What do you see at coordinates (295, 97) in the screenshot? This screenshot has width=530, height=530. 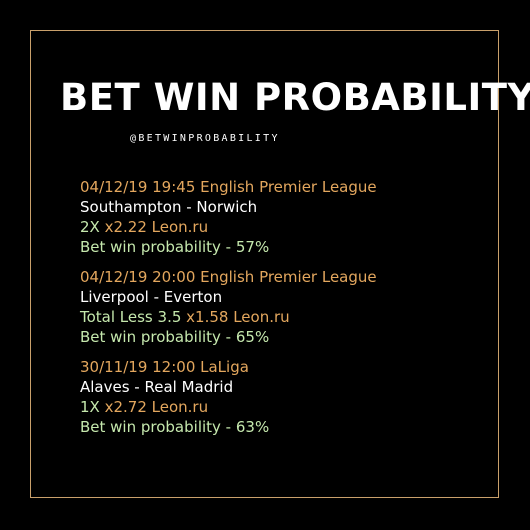 I see `page-title: BET WIN PROBABILITY` at bounding box center [295, 97].